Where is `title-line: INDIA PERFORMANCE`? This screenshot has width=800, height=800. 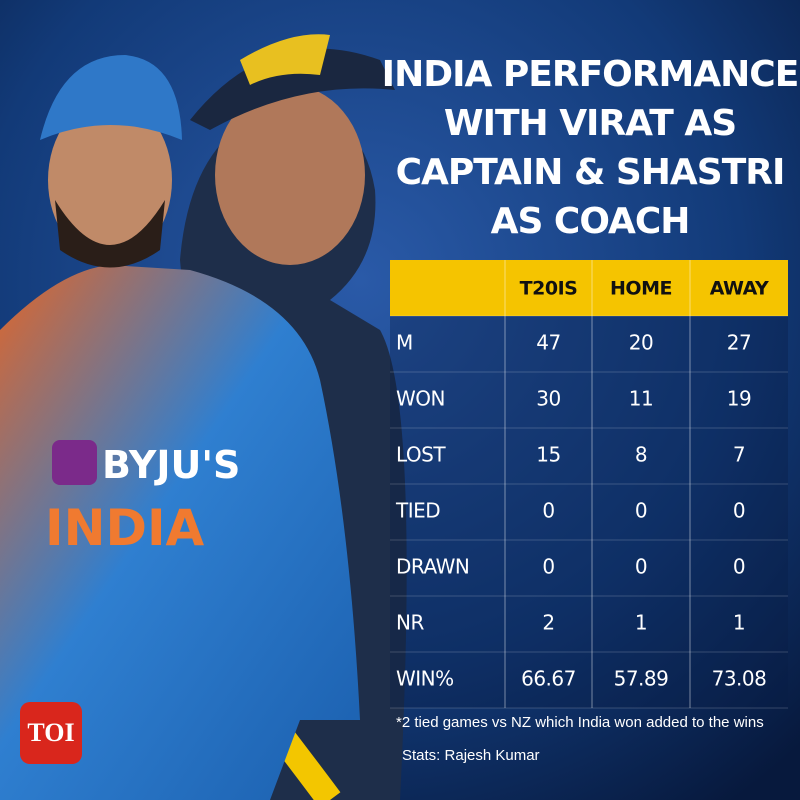
title-line: INDIA PERFORMANCE is located at coordinates (590, 74).